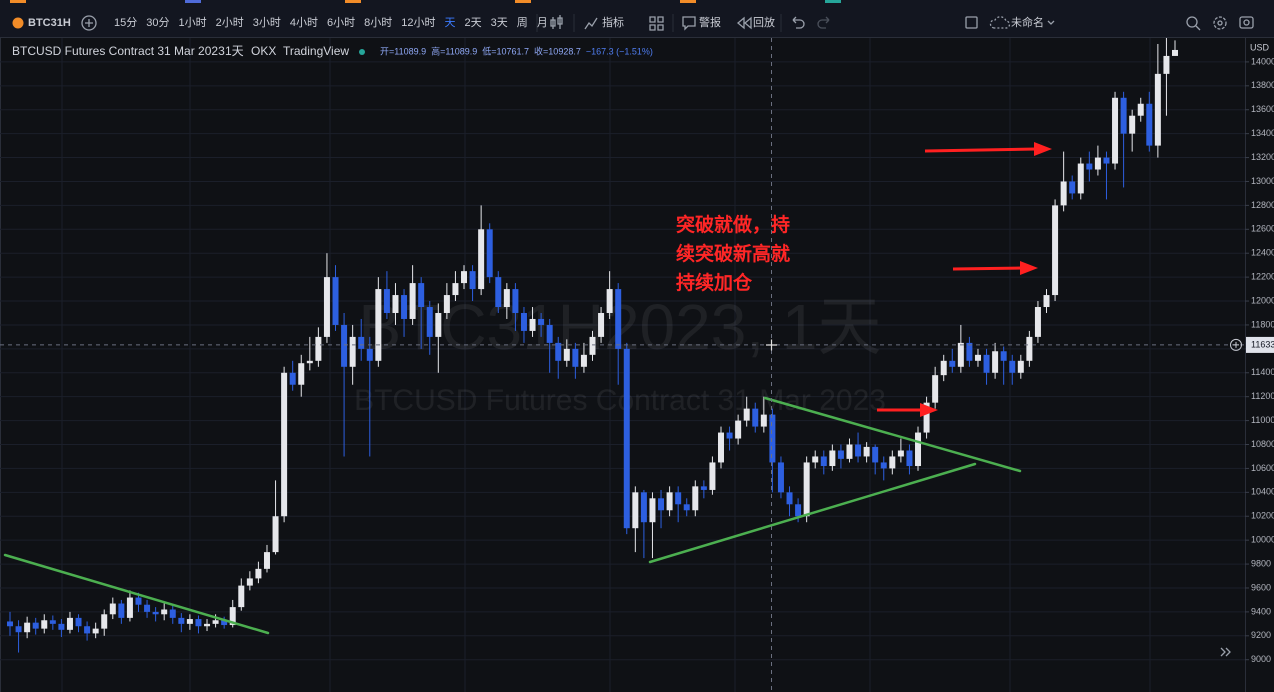 This screenshot has height=692, width=1274. What do you see at coordinates (1262, 61) in the screenshot?
I see `y-tick-label: 14000` at bounding box center [1262, 61].